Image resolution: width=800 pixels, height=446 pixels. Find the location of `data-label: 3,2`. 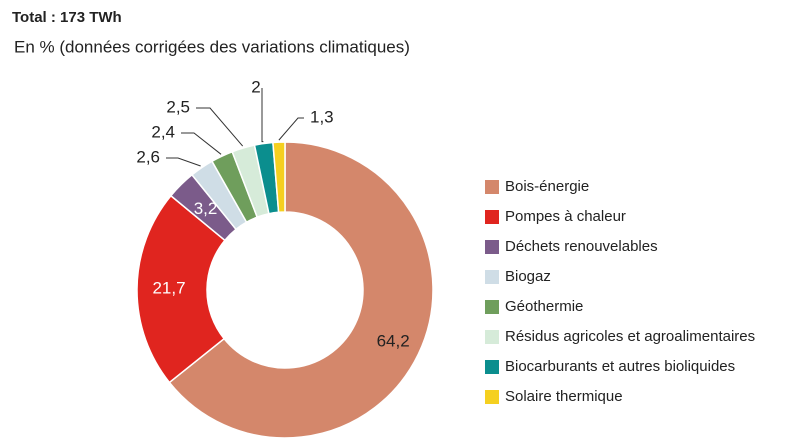

data-label: 3,2 is located at coordinates (206, 208).